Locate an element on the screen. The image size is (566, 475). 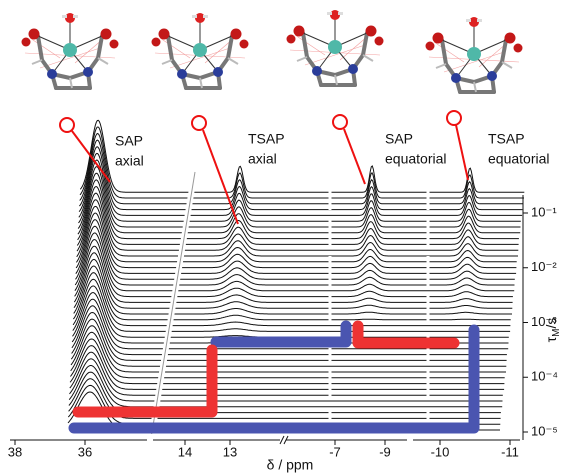
y2-tick-label: 10⁻⁴ is located at coordinates (544, 376).